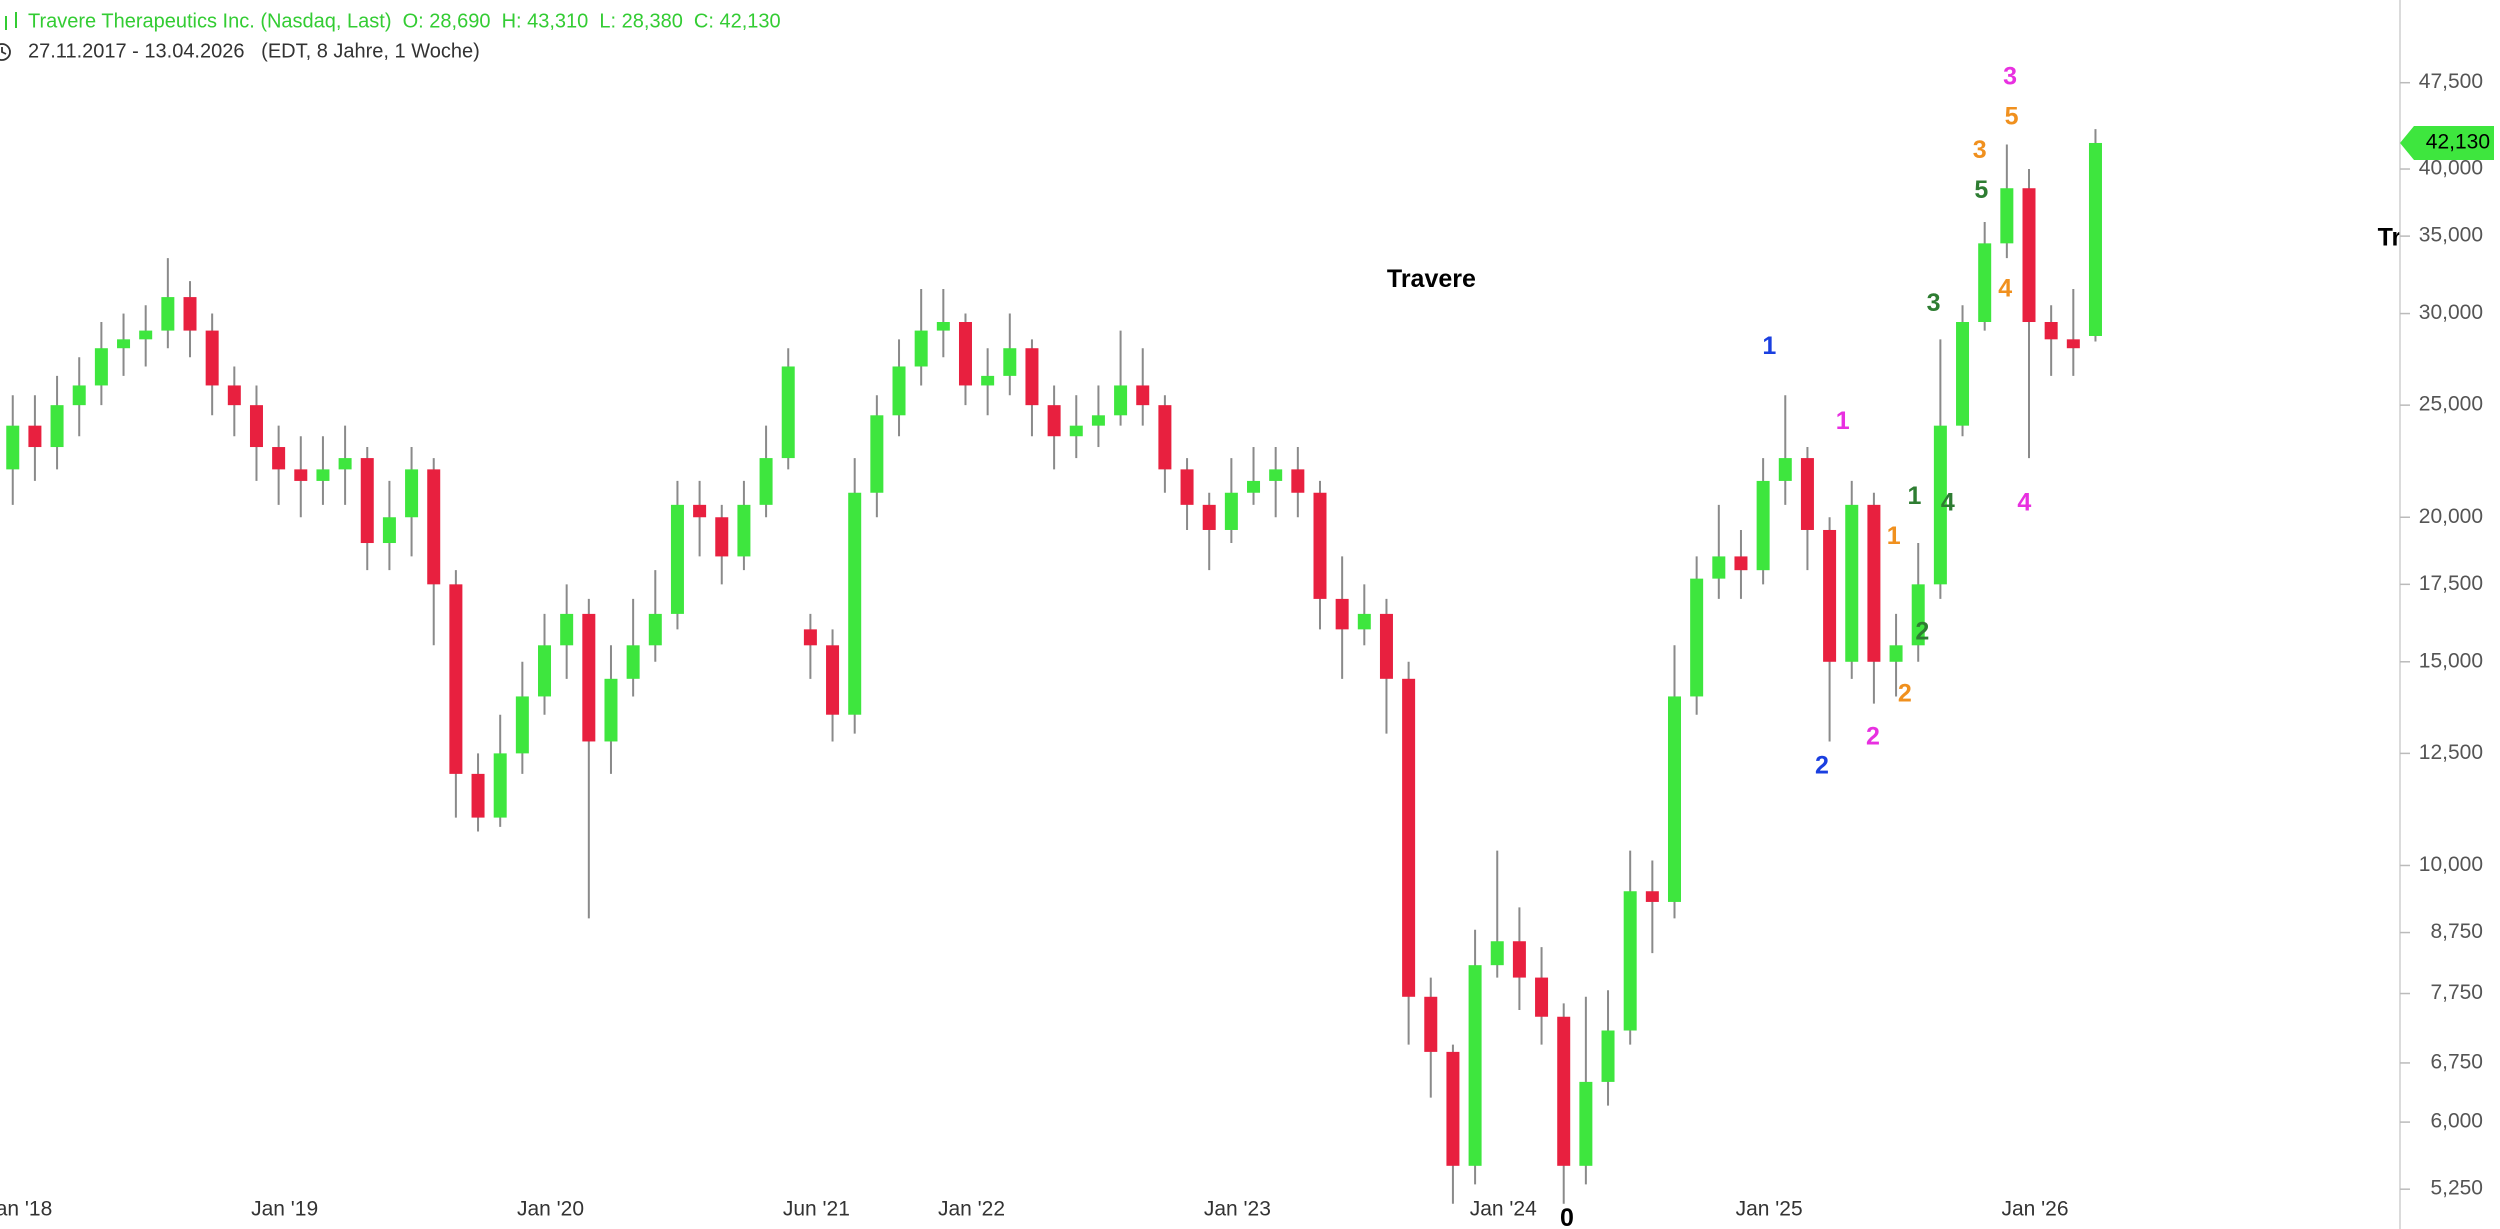 Image resolution: width=2500 pixels, height=1229 pixels. Describe the element at coordinates (1503, 1209) in the screenshot. I see `x-tick-label: Jan '24` at that location.